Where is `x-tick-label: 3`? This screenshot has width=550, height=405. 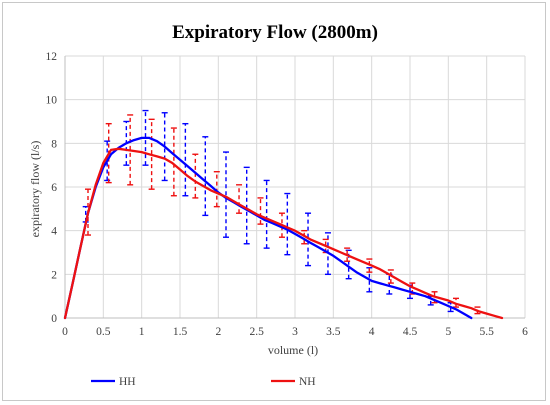 x-tick-label: 3 is located at coordinates (295, 332).